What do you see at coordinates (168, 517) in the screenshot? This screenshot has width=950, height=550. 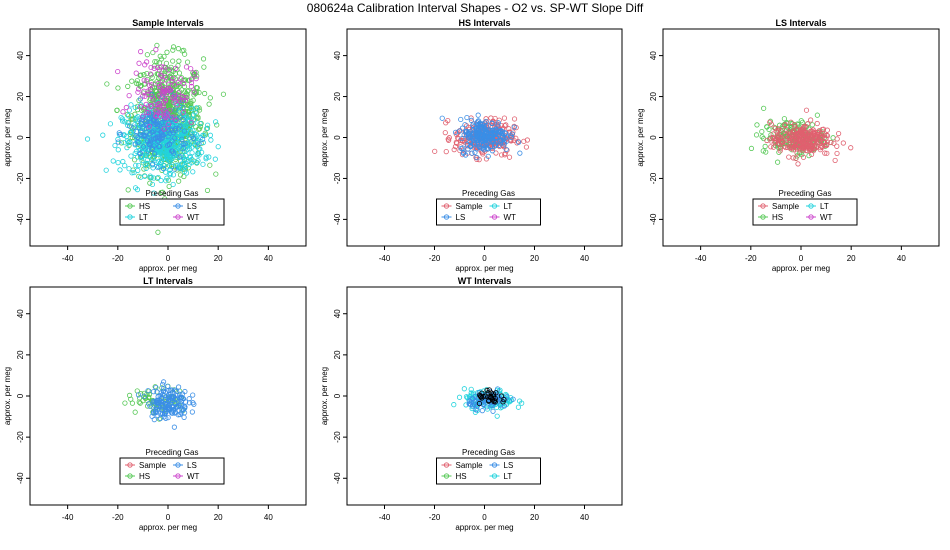 I see `x-tick-label: 0` at bounding box center [168, 517].